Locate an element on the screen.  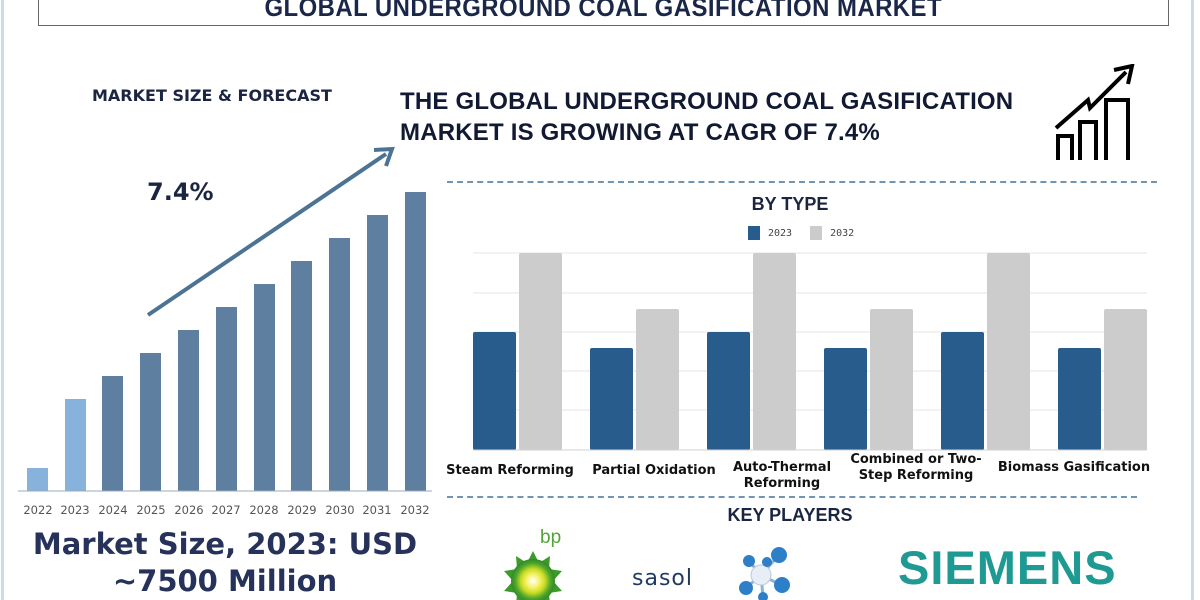
bp-helios-logo-icon is located at coordinates (533, 575).